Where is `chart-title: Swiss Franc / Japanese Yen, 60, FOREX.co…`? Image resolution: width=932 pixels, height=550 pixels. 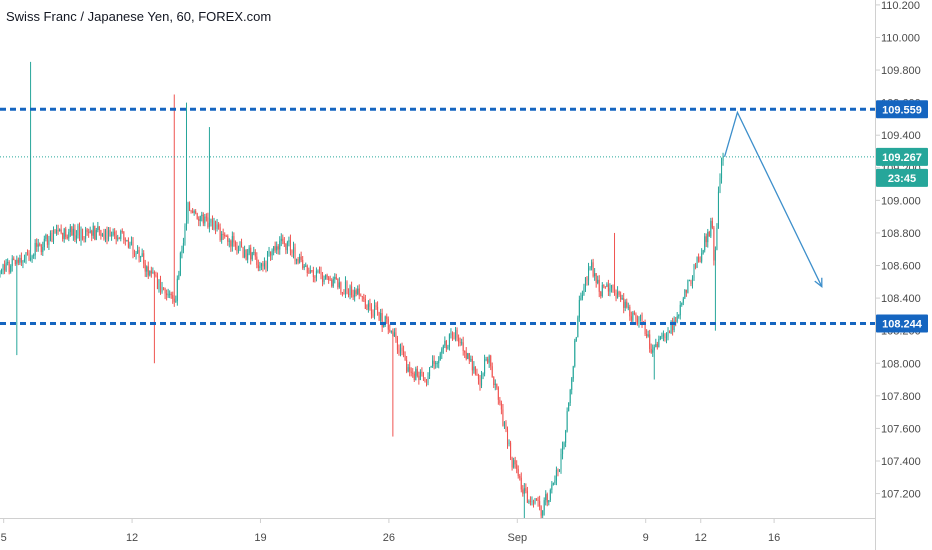 chart-title: Swiss Franc / Japanese Yen, 60, FOREX.co… is located at coordinates (138, 16).